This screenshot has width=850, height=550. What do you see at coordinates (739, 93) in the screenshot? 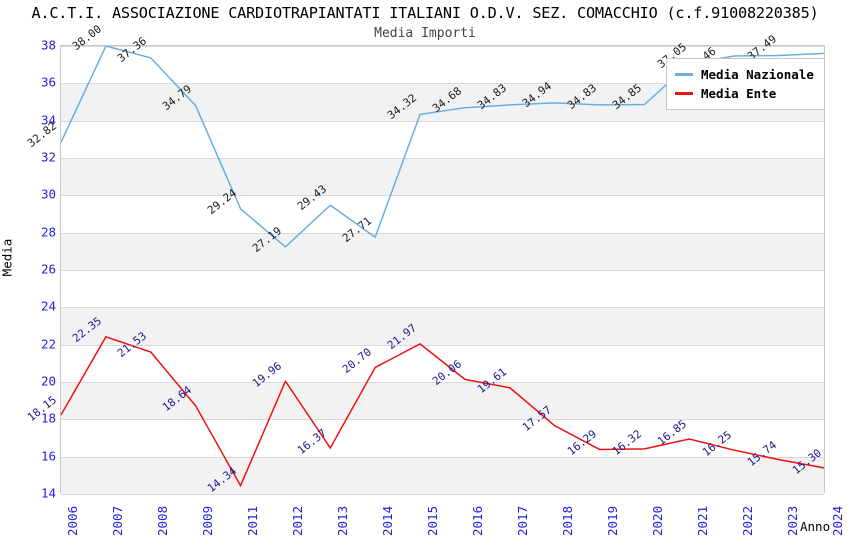
I see `legend-label-media-ente: Media Ente` at bounding box center [739, 93].